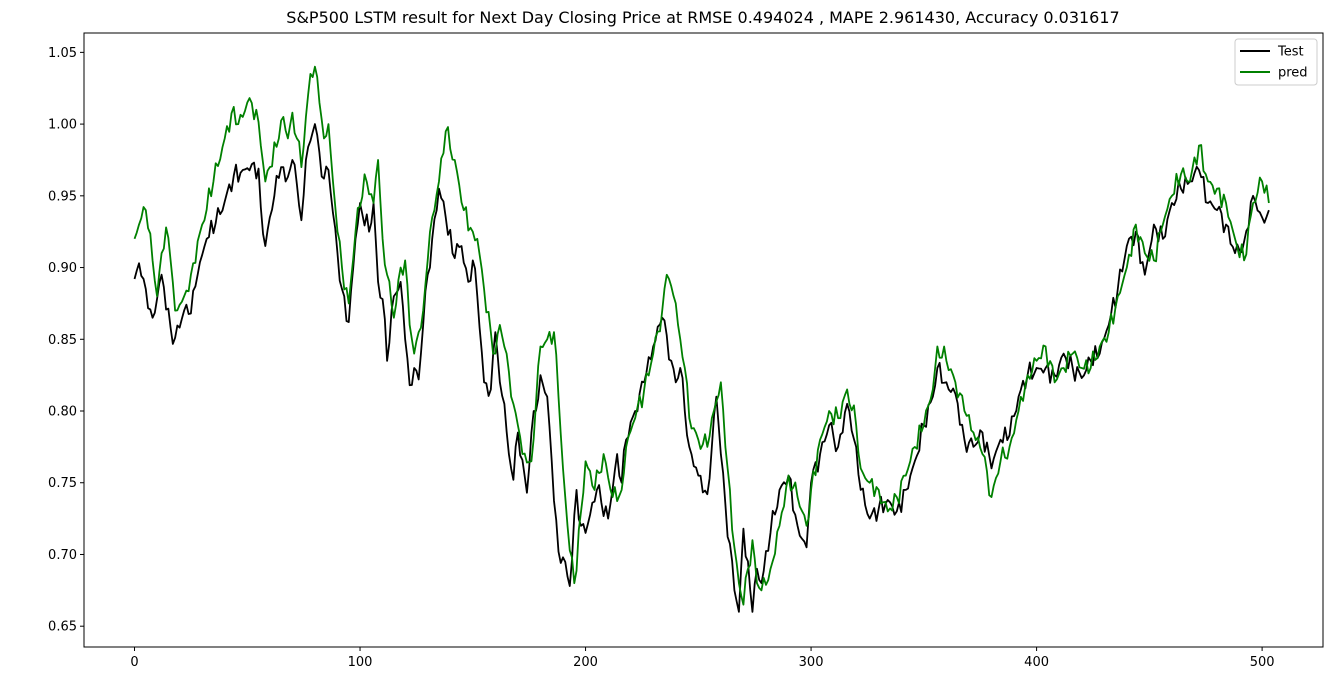  What do you see at coordinates (585, 662) in the screenshot?
I see `x-tick-label: 200` at bounding box center [585, 662].